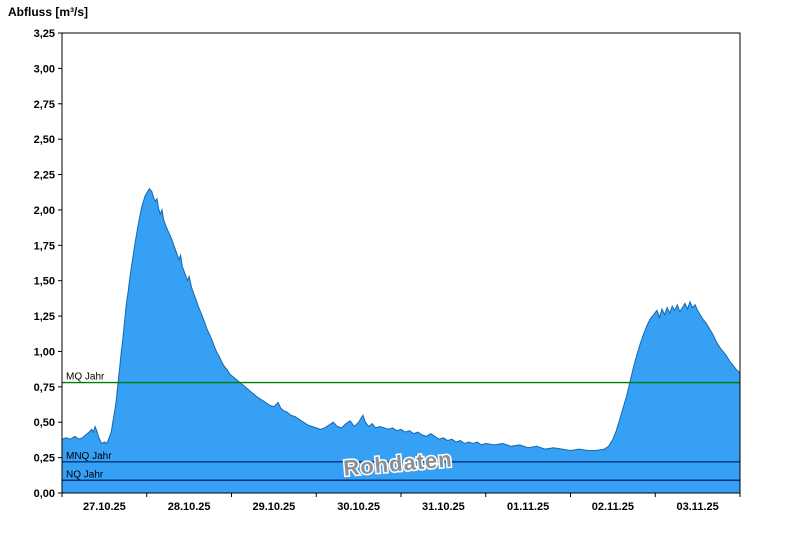  I want to click on y-tick-label: 2,00, so click(44, 211).